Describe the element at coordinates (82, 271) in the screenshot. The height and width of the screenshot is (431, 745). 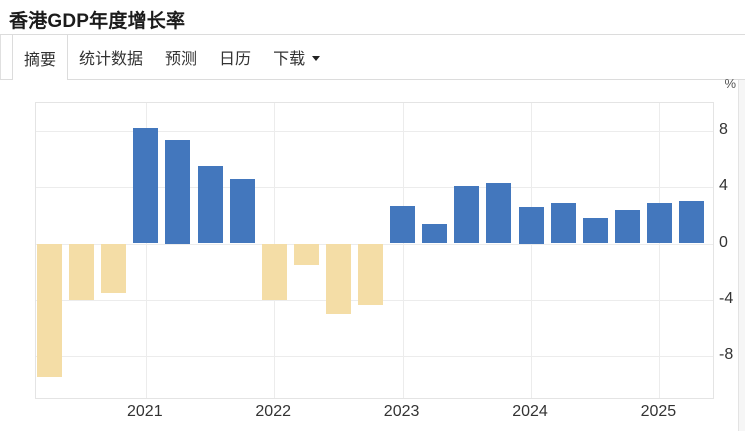
I see `bar-2020-Q3` at that location.